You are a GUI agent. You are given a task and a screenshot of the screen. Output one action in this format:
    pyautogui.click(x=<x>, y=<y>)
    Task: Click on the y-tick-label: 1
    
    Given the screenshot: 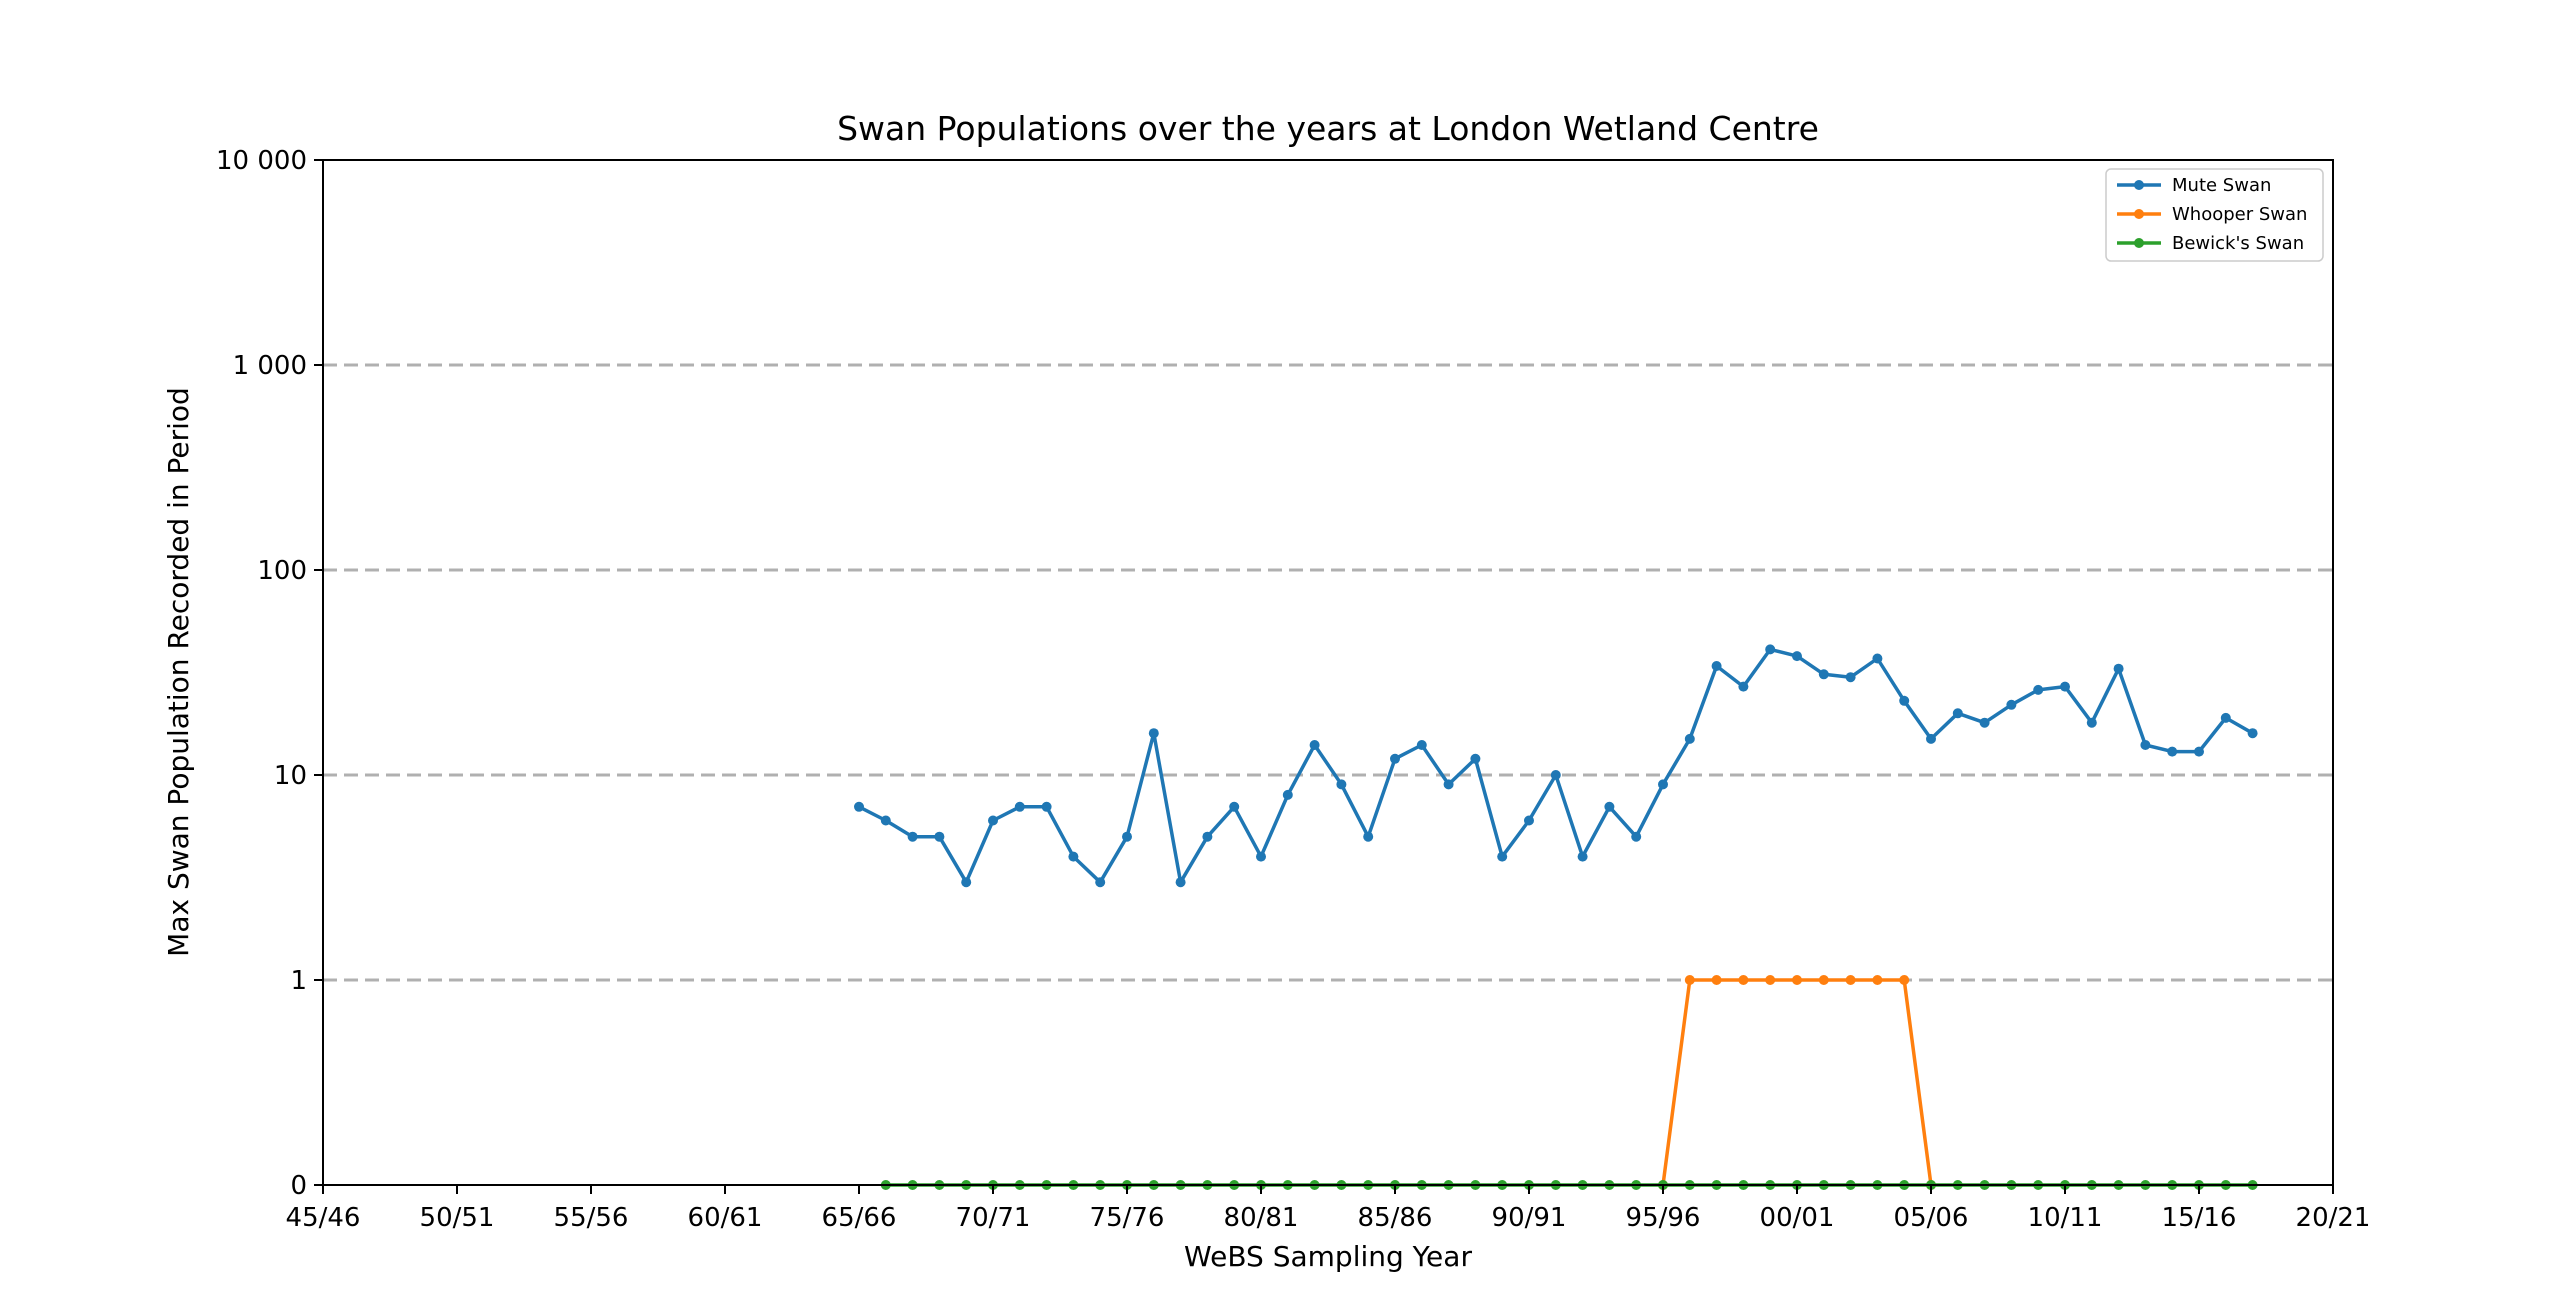 What is the action you would take?
    pyautogui.click(x=298, y=981)
    